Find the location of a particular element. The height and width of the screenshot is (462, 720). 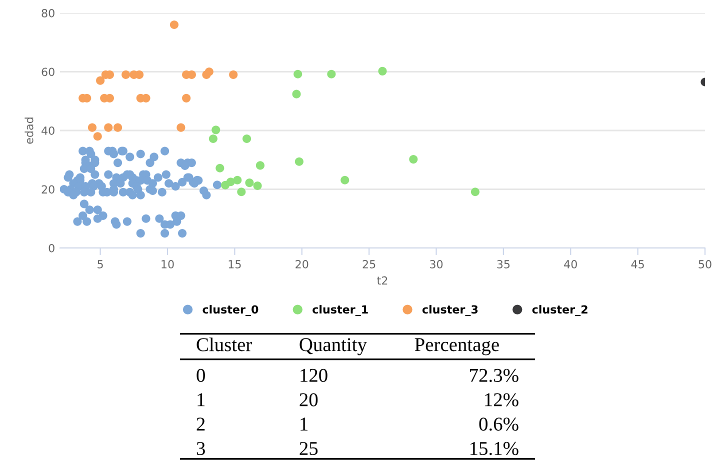

text: 12% is located at coordinates (501, 399).